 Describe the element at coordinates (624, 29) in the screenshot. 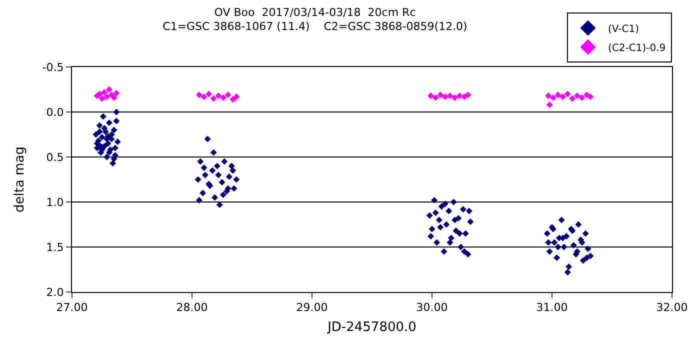

I see `legend-label: (V-C1)` at that location.